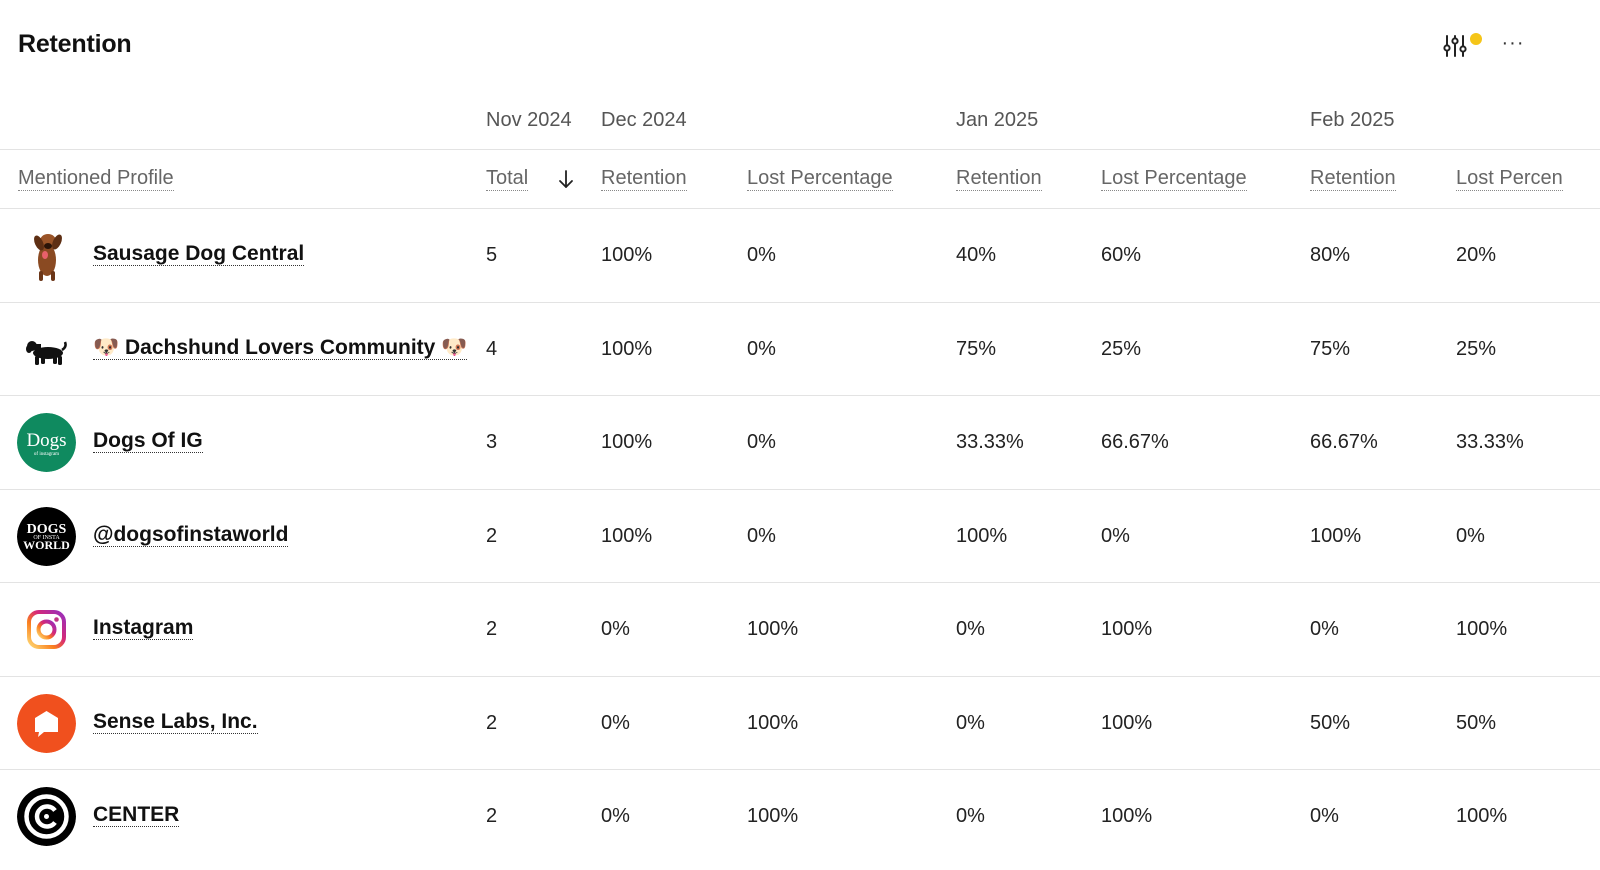  Describe the element at coordinates (1476, 39) in the screenshot. I see `filter-active-badge` at that location.